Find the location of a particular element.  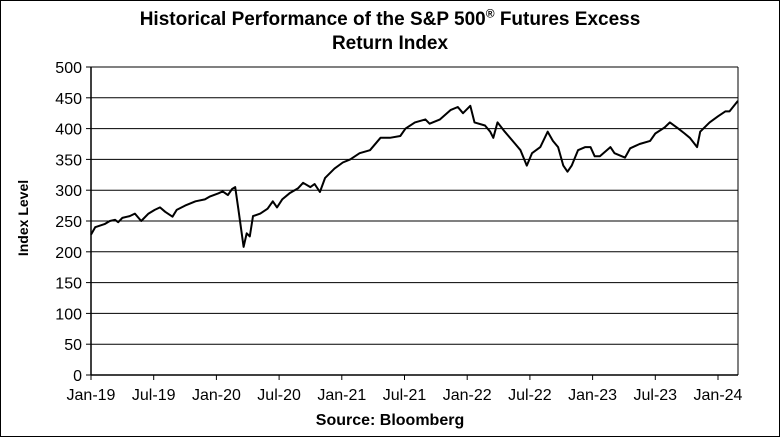

y-tick-label: 350 is located at coordinates (68, 160).